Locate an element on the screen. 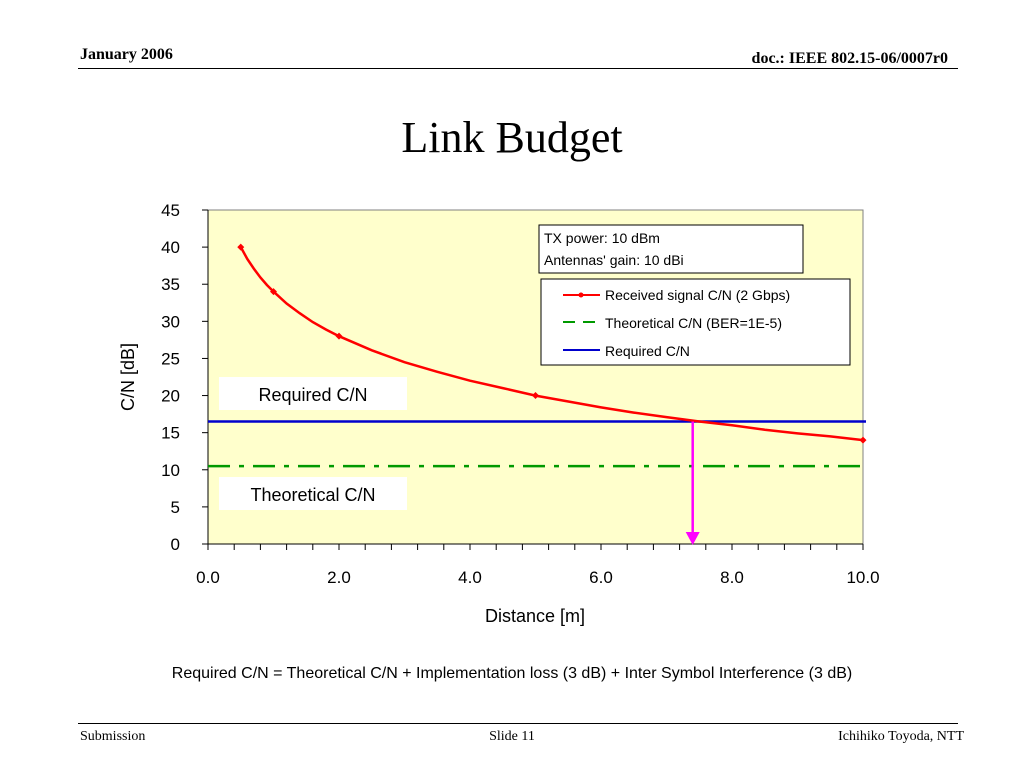 The image size is (1024, 768). y-tick-label: 20 is located at coordinates (170, 396).